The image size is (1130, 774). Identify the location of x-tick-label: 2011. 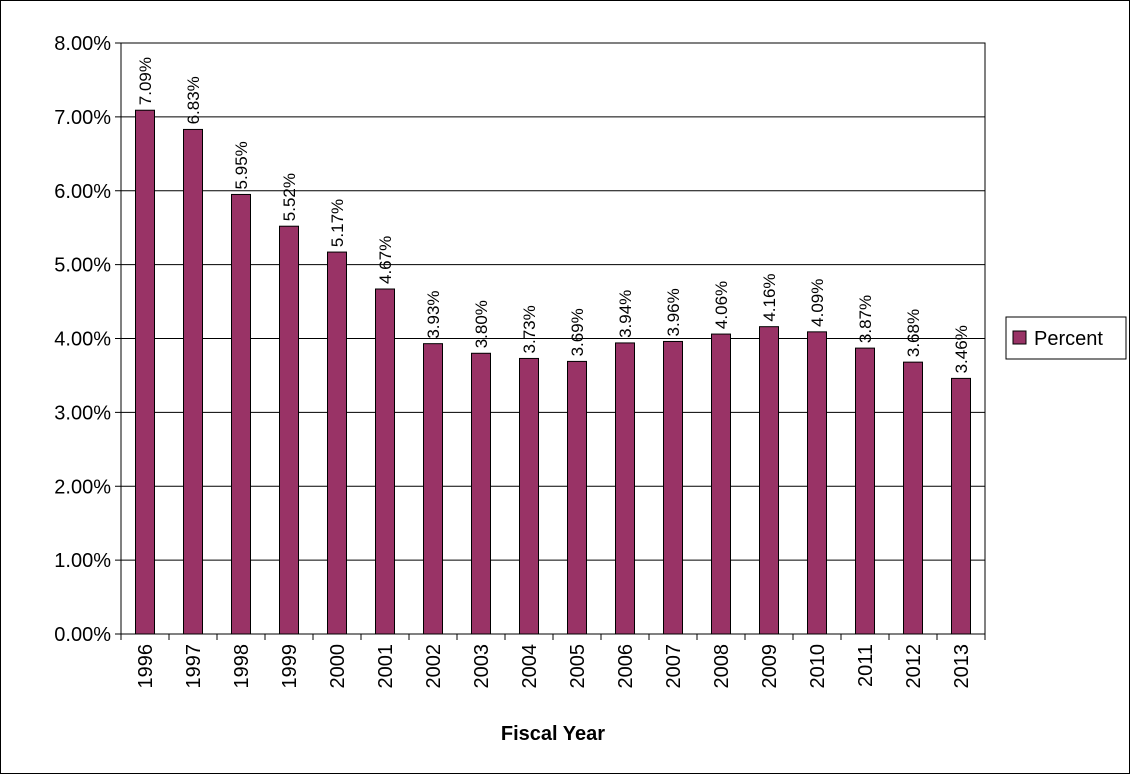
(866, 665).